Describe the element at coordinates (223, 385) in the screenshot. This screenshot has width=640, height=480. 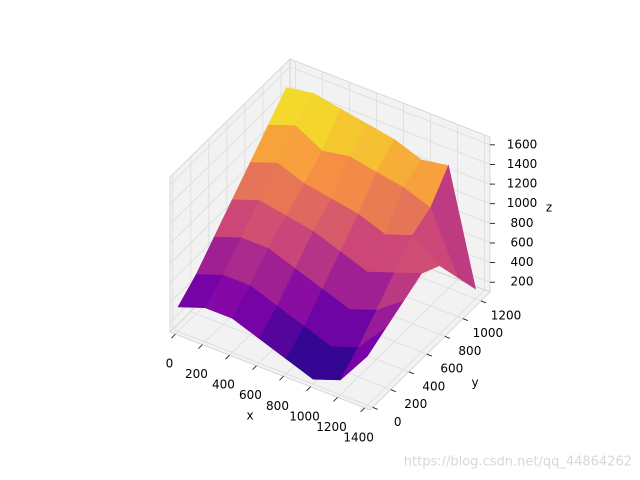
I see `x-tick-label: 400` at that location.